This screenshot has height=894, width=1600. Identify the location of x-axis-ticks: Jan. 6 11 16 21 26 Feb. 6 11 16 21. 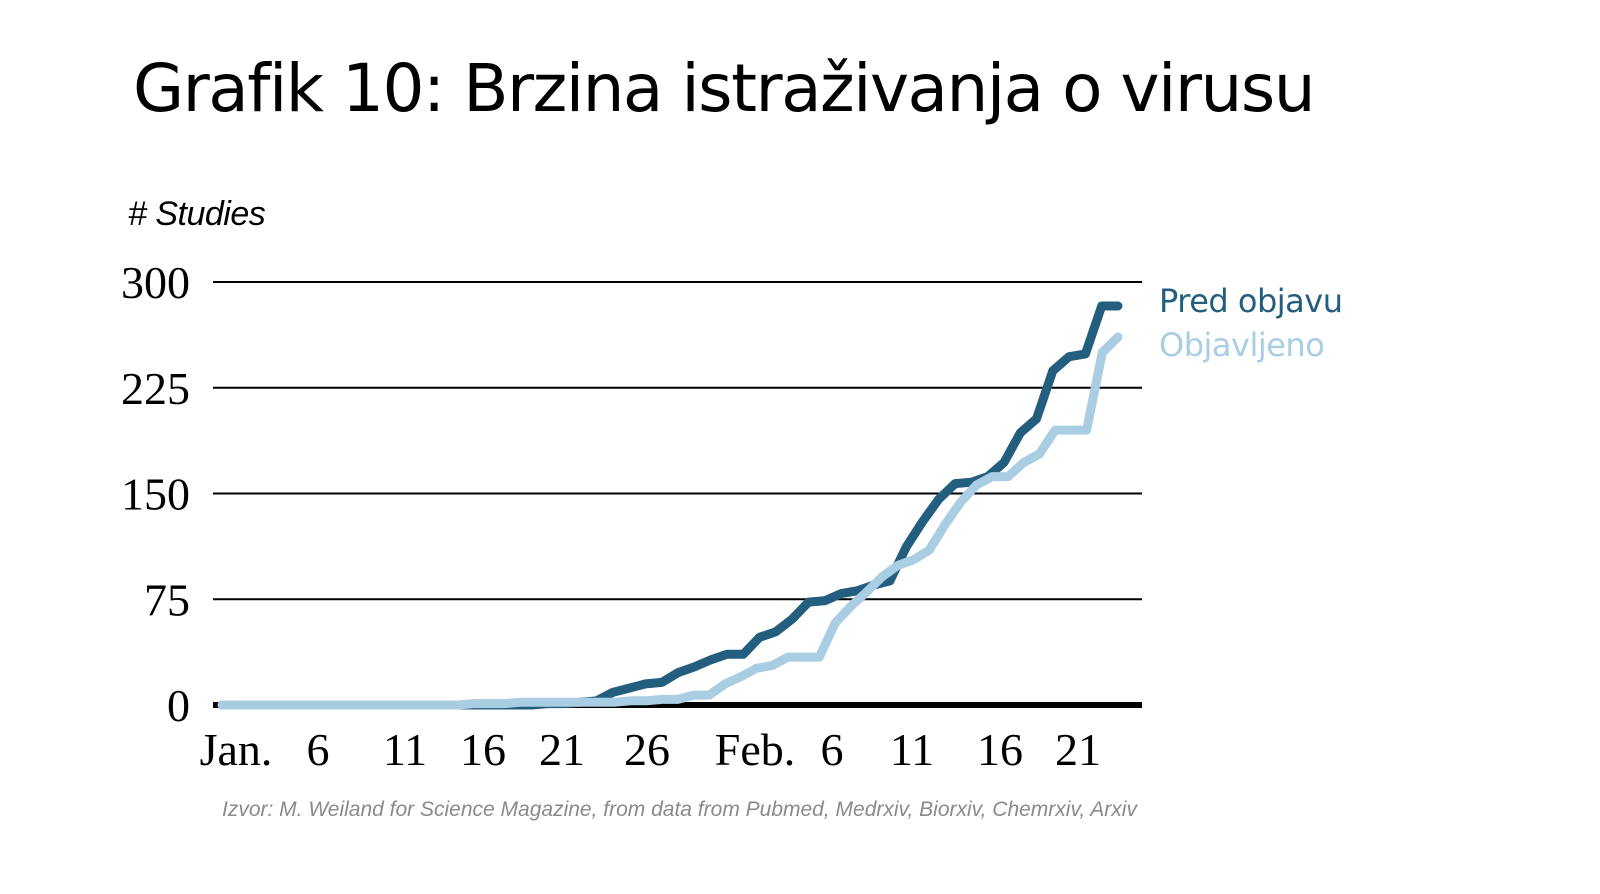
(650, 749).